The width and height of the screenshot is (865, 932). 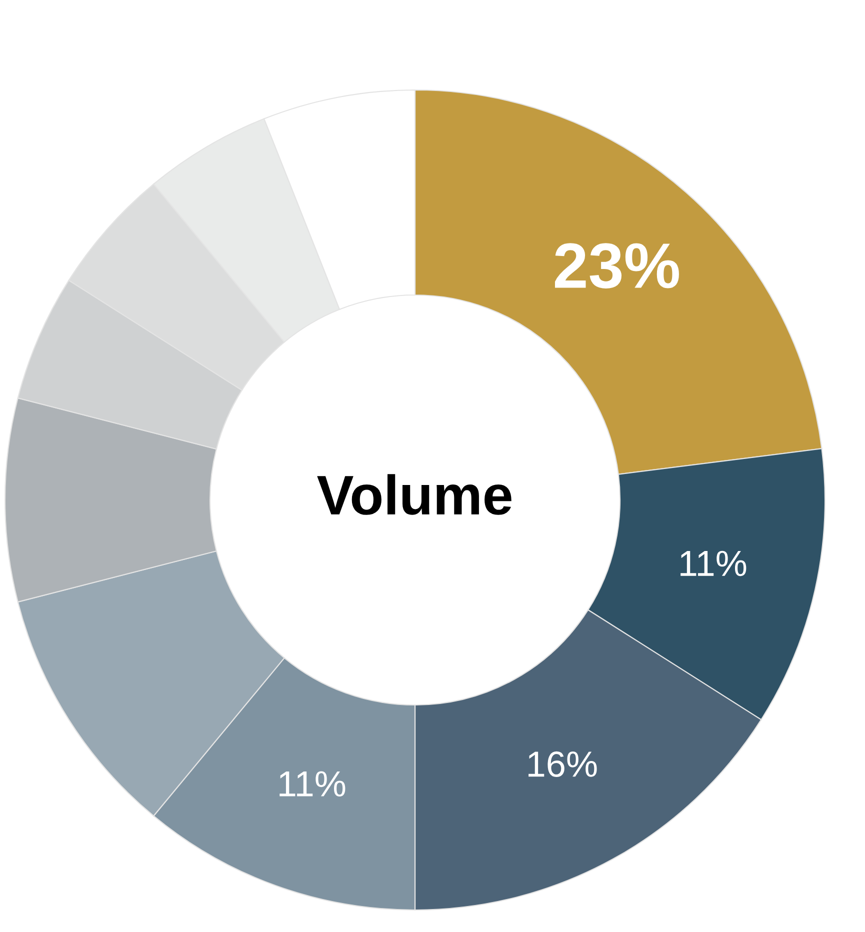 I want to click on data-label: 23%, so click(x=616, y=265).